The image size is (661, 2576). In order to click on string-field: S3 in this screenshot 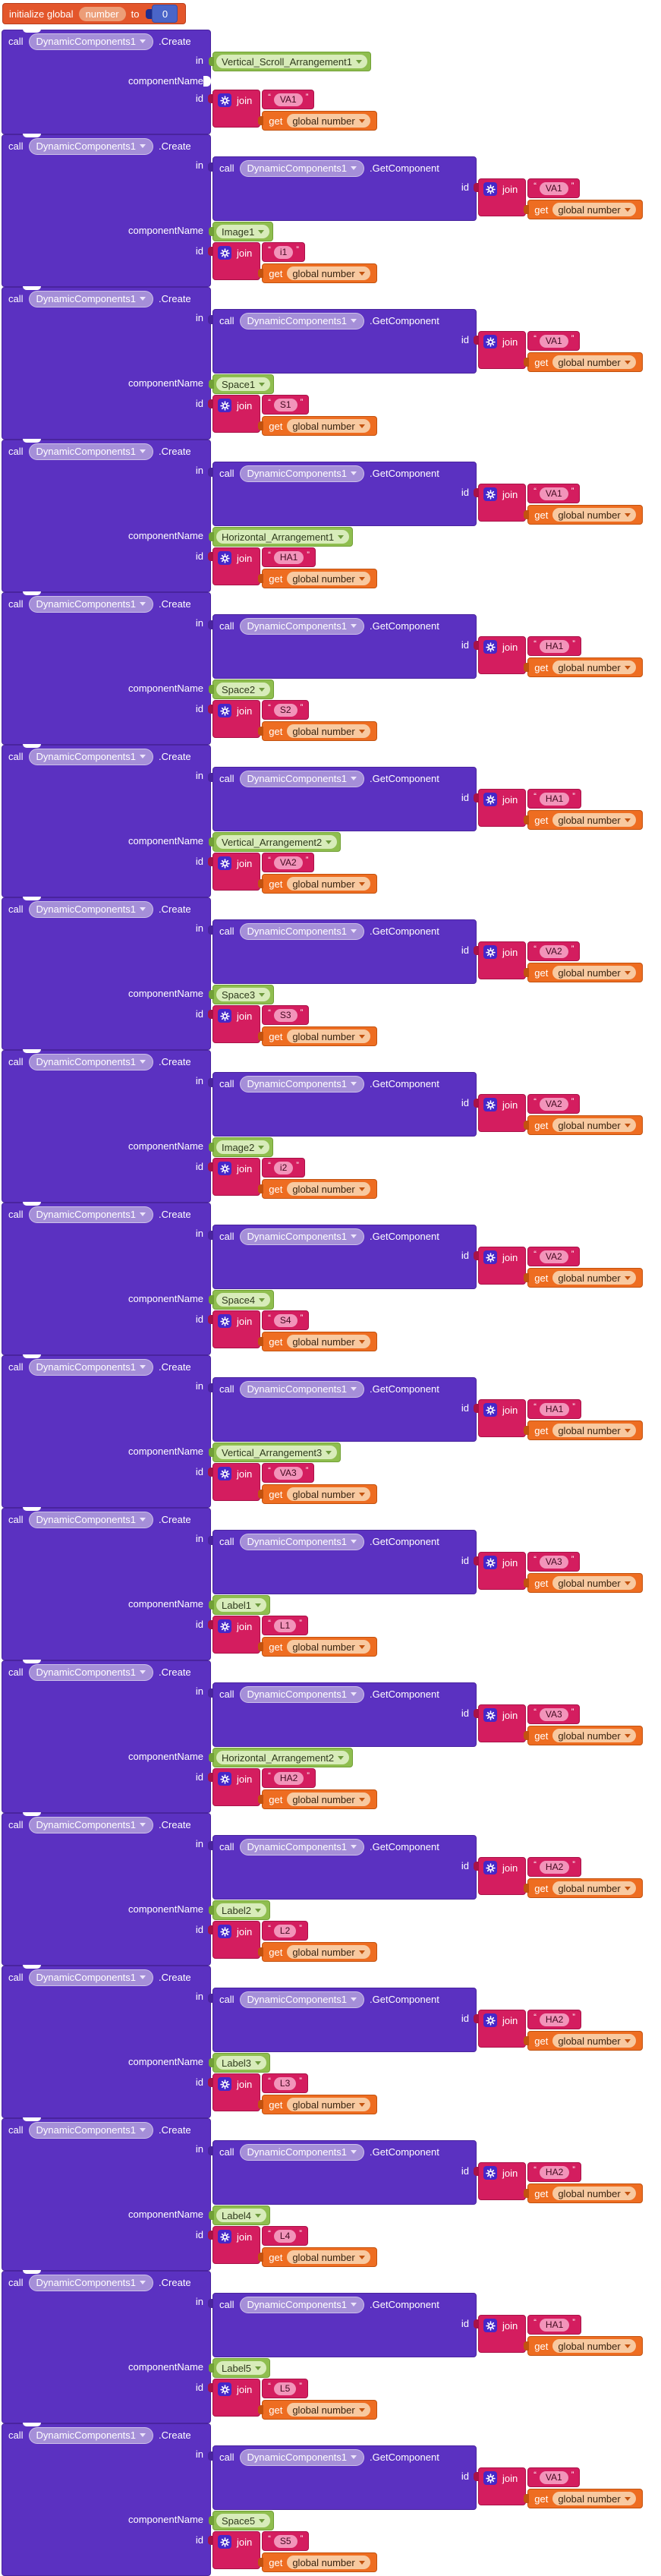, I will do `click(285, 1015)`.